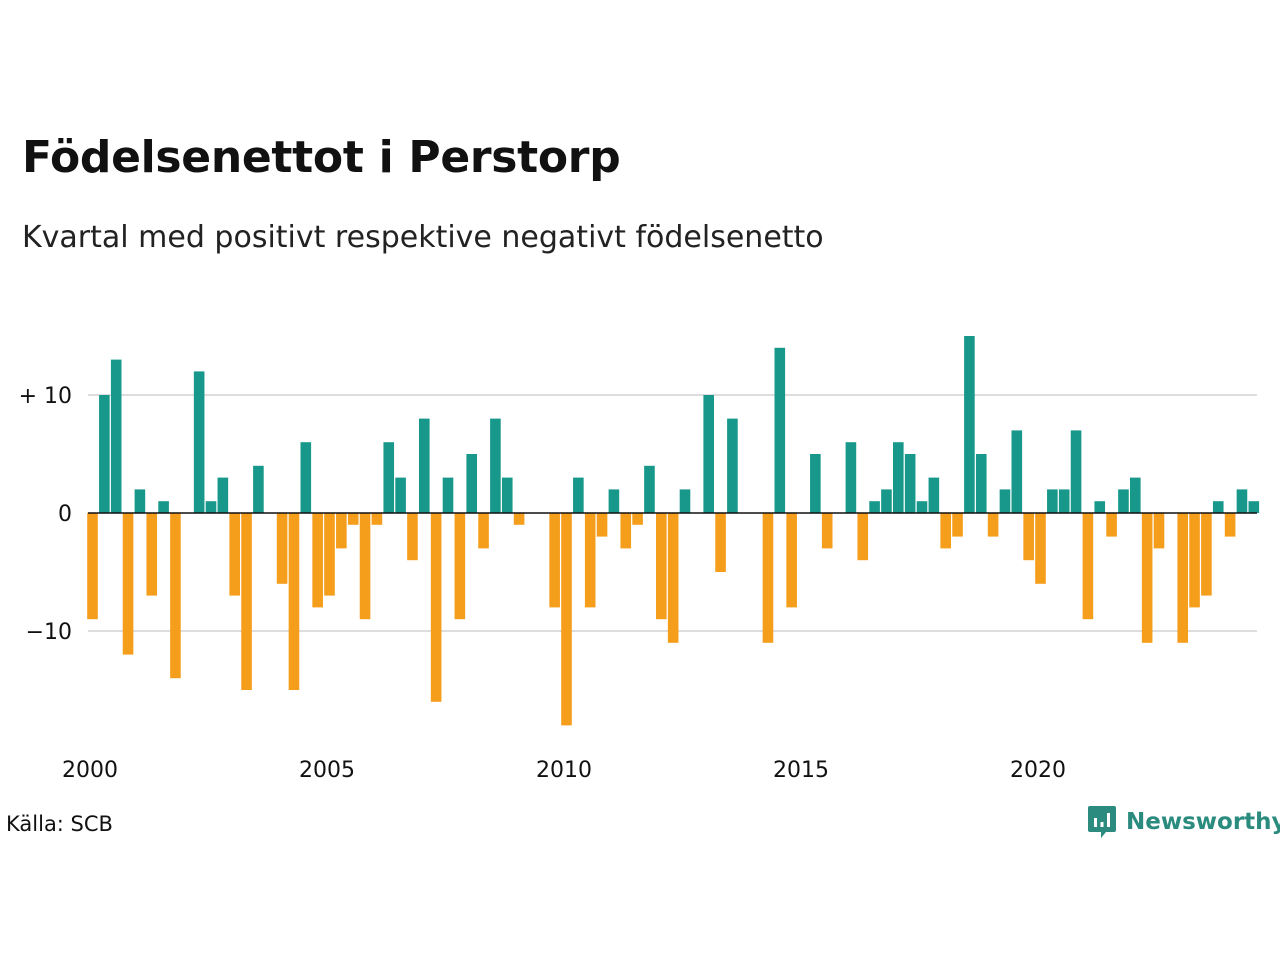  Describe the element at coordinates (45, 396) in the screenshot. I see `y-tick-label: + 10` at that location.